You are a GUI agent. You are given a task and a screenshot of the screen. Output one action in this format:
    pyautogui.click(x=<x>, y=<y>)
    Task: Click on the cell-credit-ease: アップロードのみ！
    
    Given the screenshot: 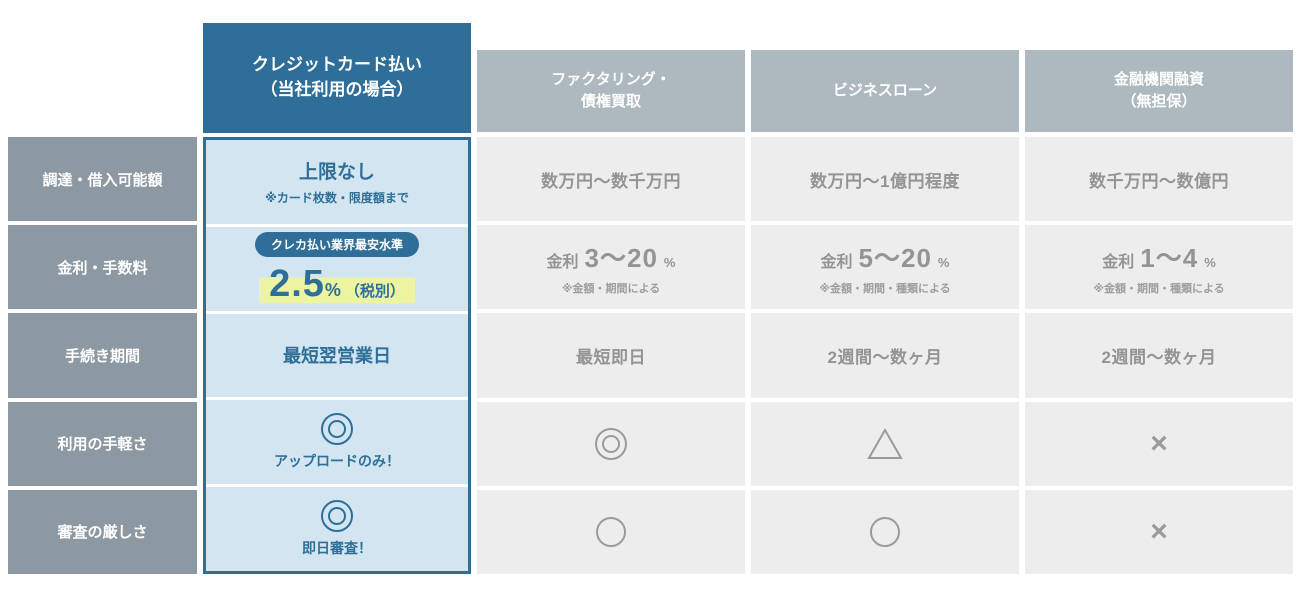 What is the action you would take?
    pyautogui.click(x=337, y=442)
    